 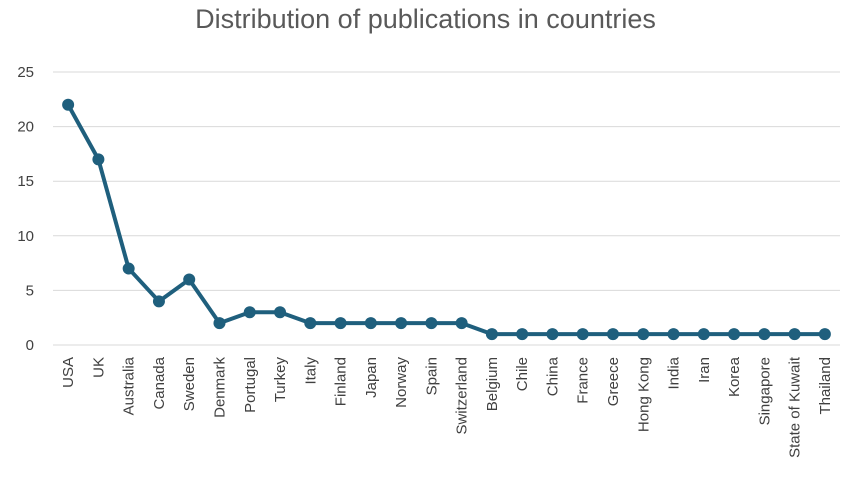 I want to click on x-tick-label: Hong Kong, so click(x=643, y=394).